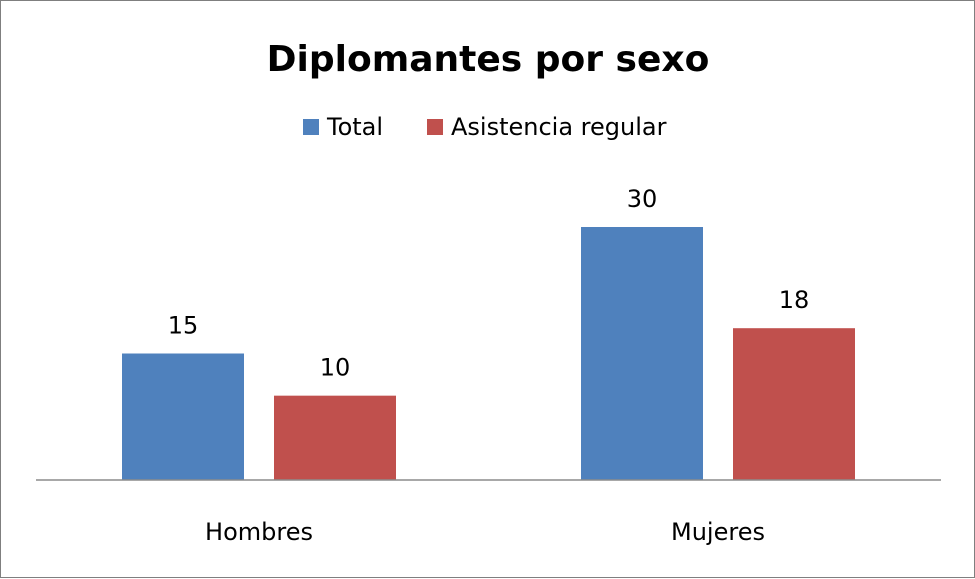  I want to click on legend: Total Asistencia regular, so click(485, 127).